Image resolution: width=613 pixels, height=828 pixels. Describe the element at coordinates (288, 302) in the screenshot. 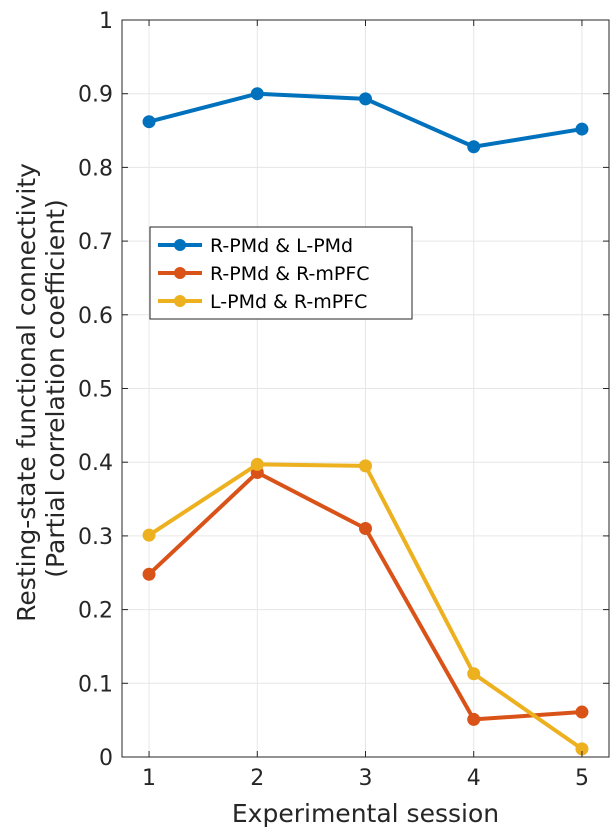

I see `legend-entry-label: L-PMd & R-mPFC` at that location.